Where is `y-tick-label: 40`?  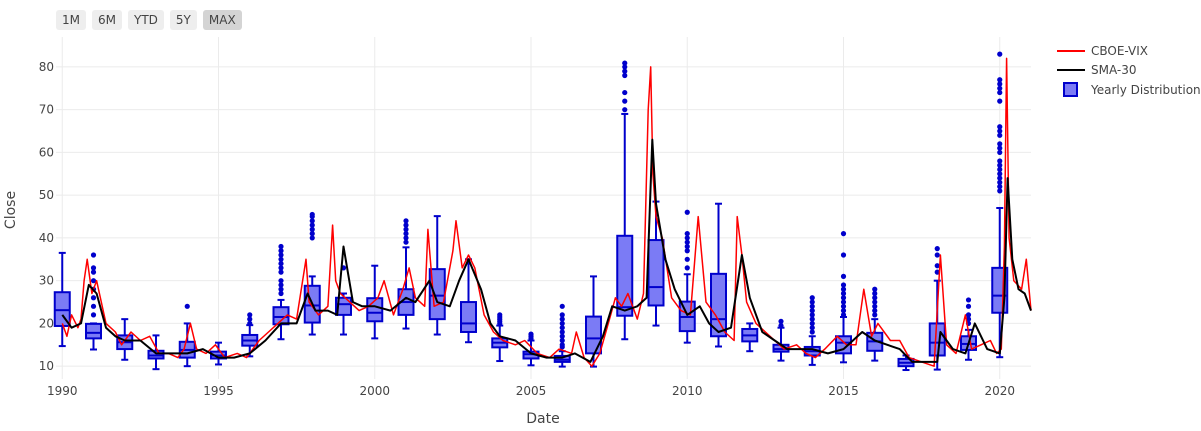 y-tick-label: 40 is located at coordinates (46, 238).